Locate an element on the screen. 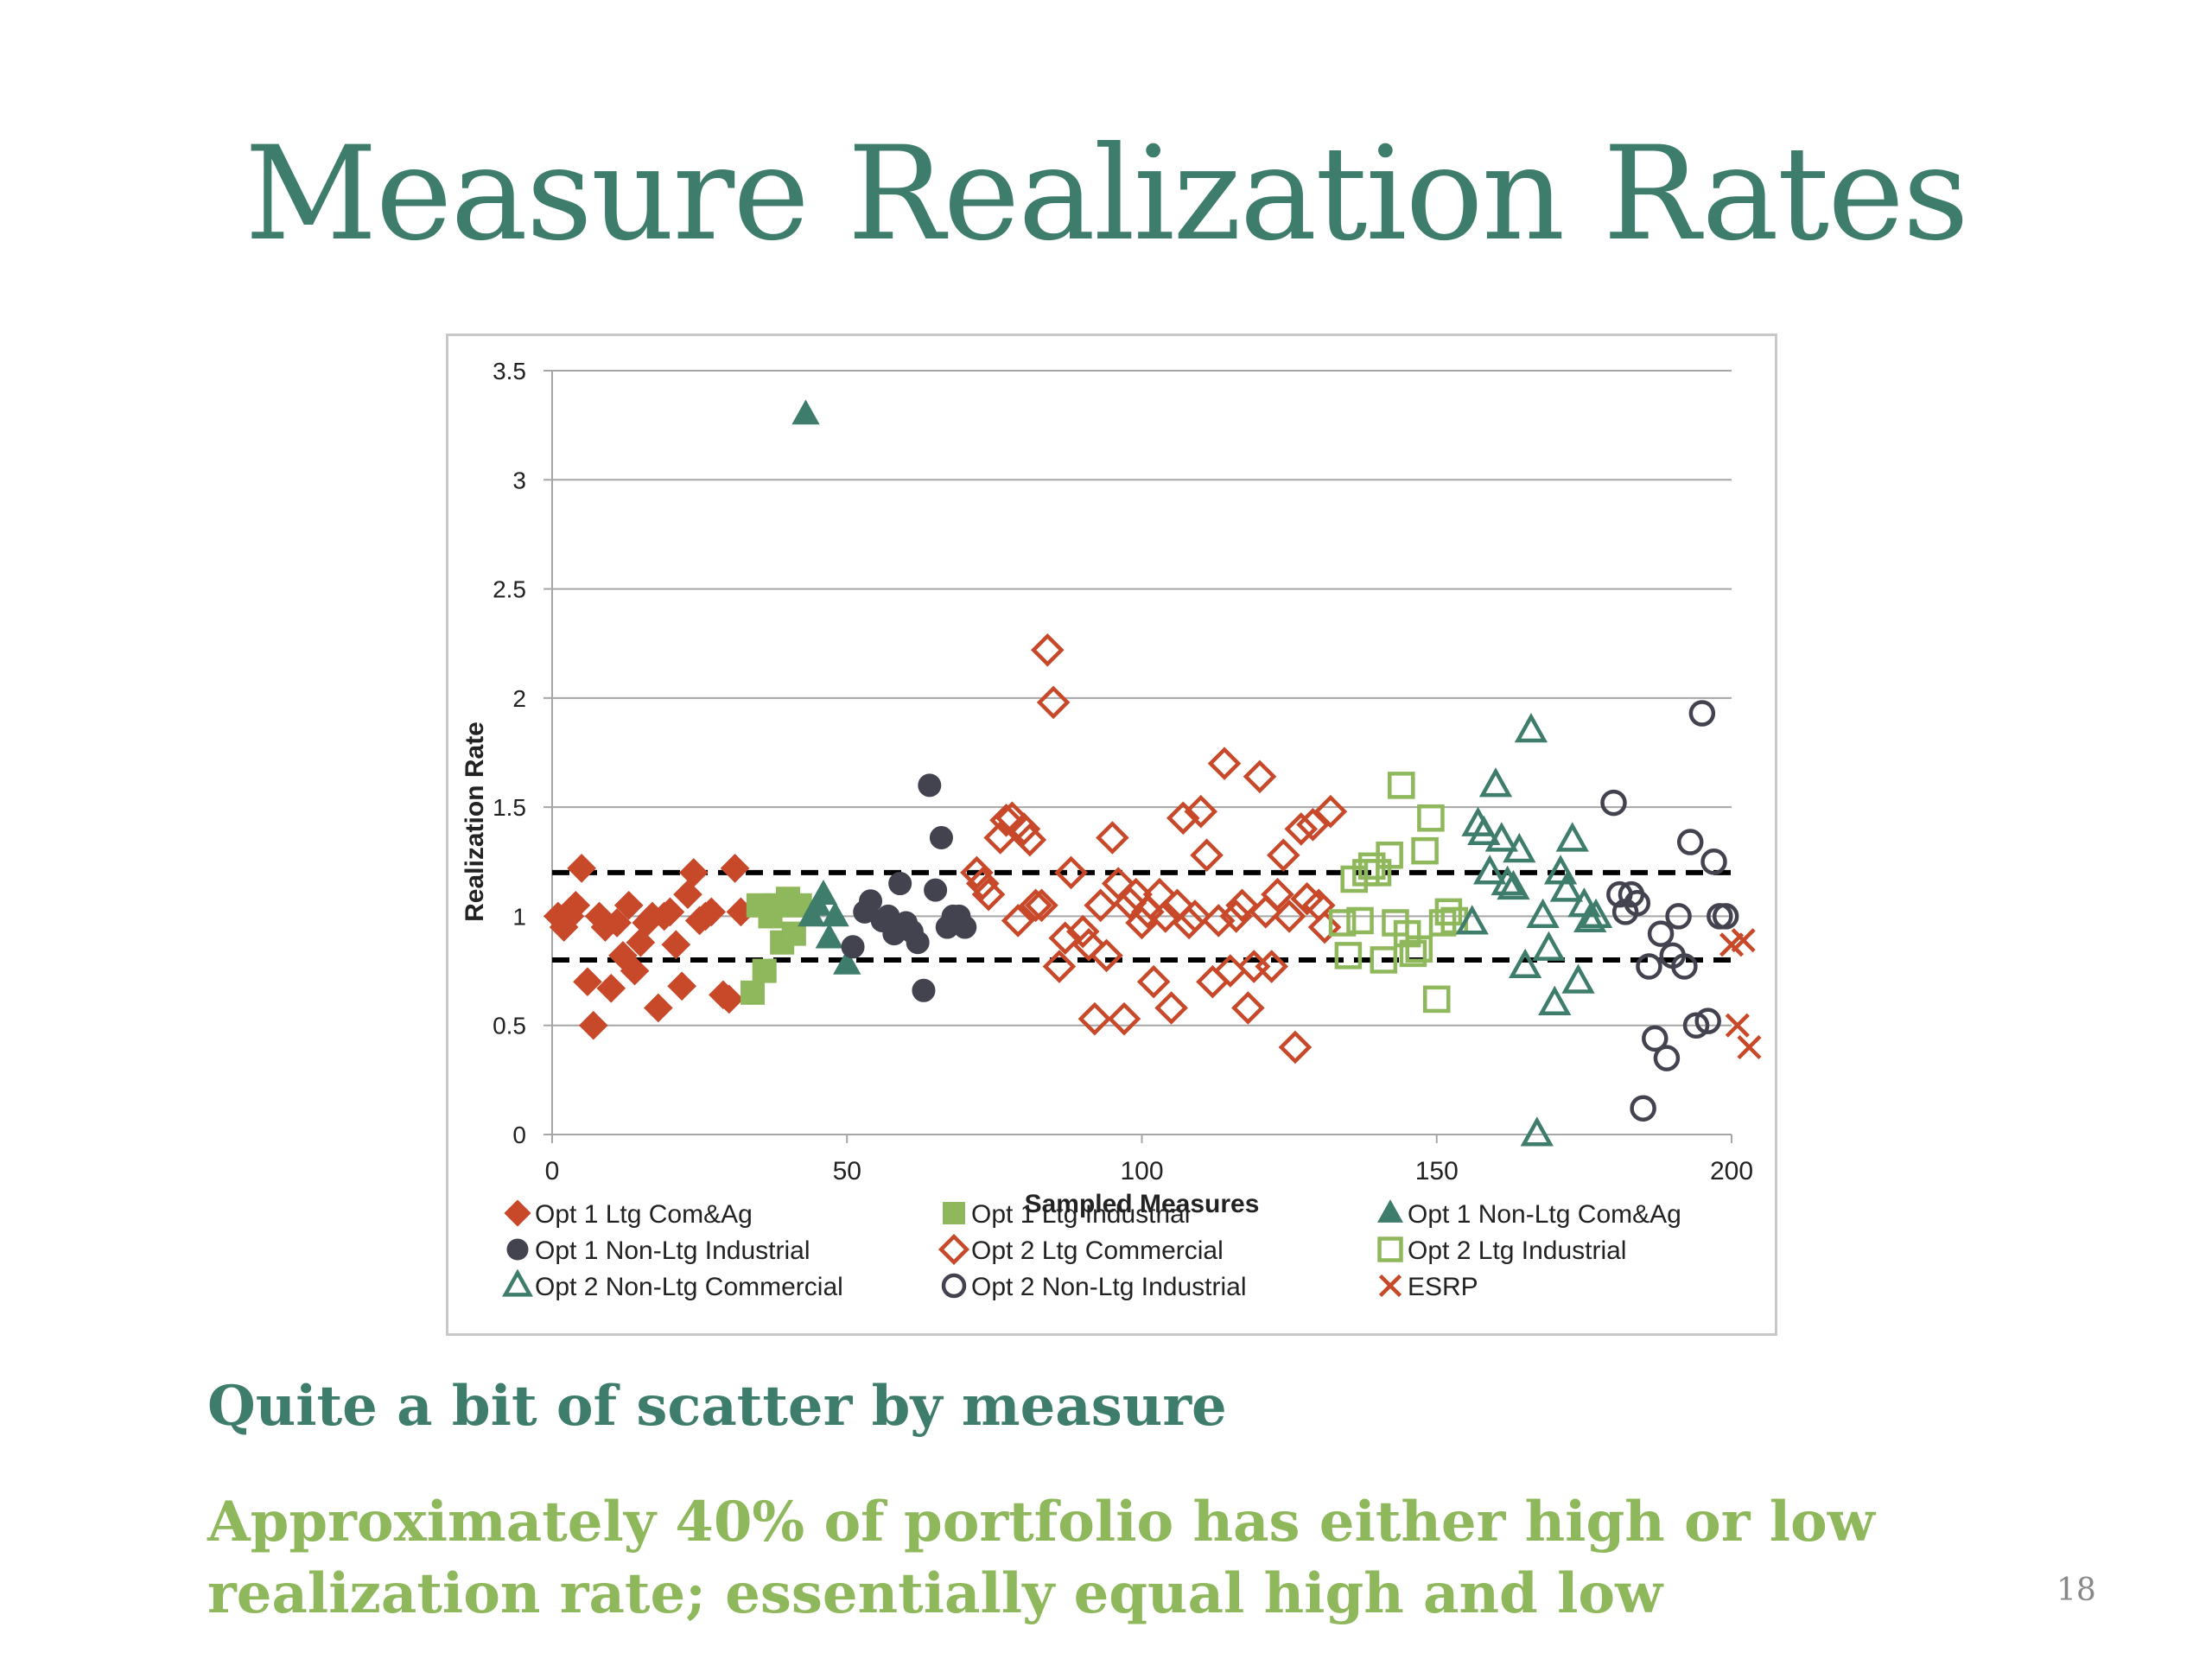 This screenshot has height=1659, width=2212. legend-label: ESRP is located at coordinates (1443, 1287).